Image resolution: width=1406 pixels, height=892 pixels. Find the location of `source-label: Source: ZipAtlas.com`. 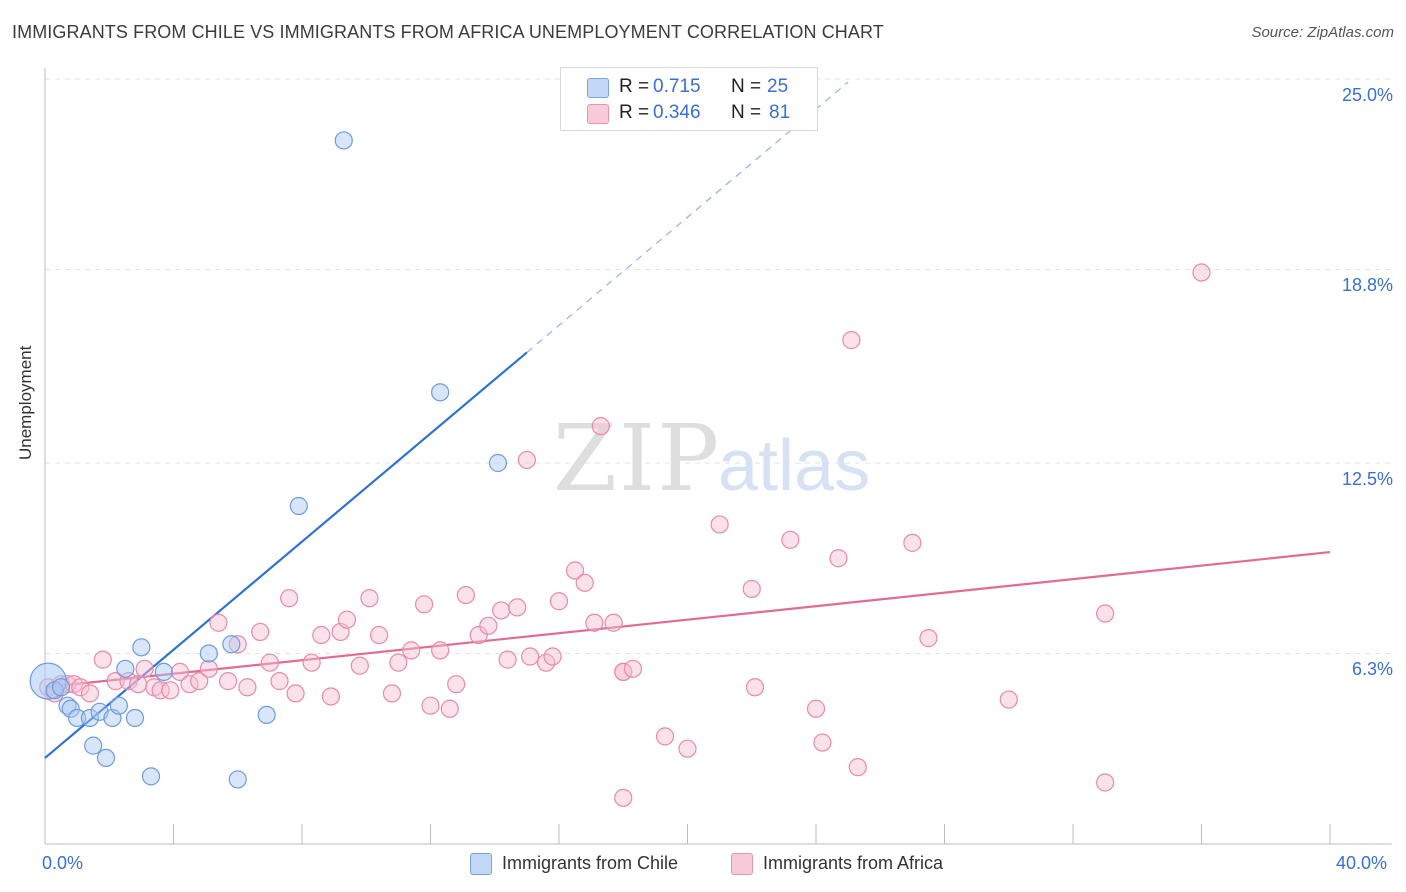

source-label: Source: ZipAtlas.com is located at coordinates (1322, 32).